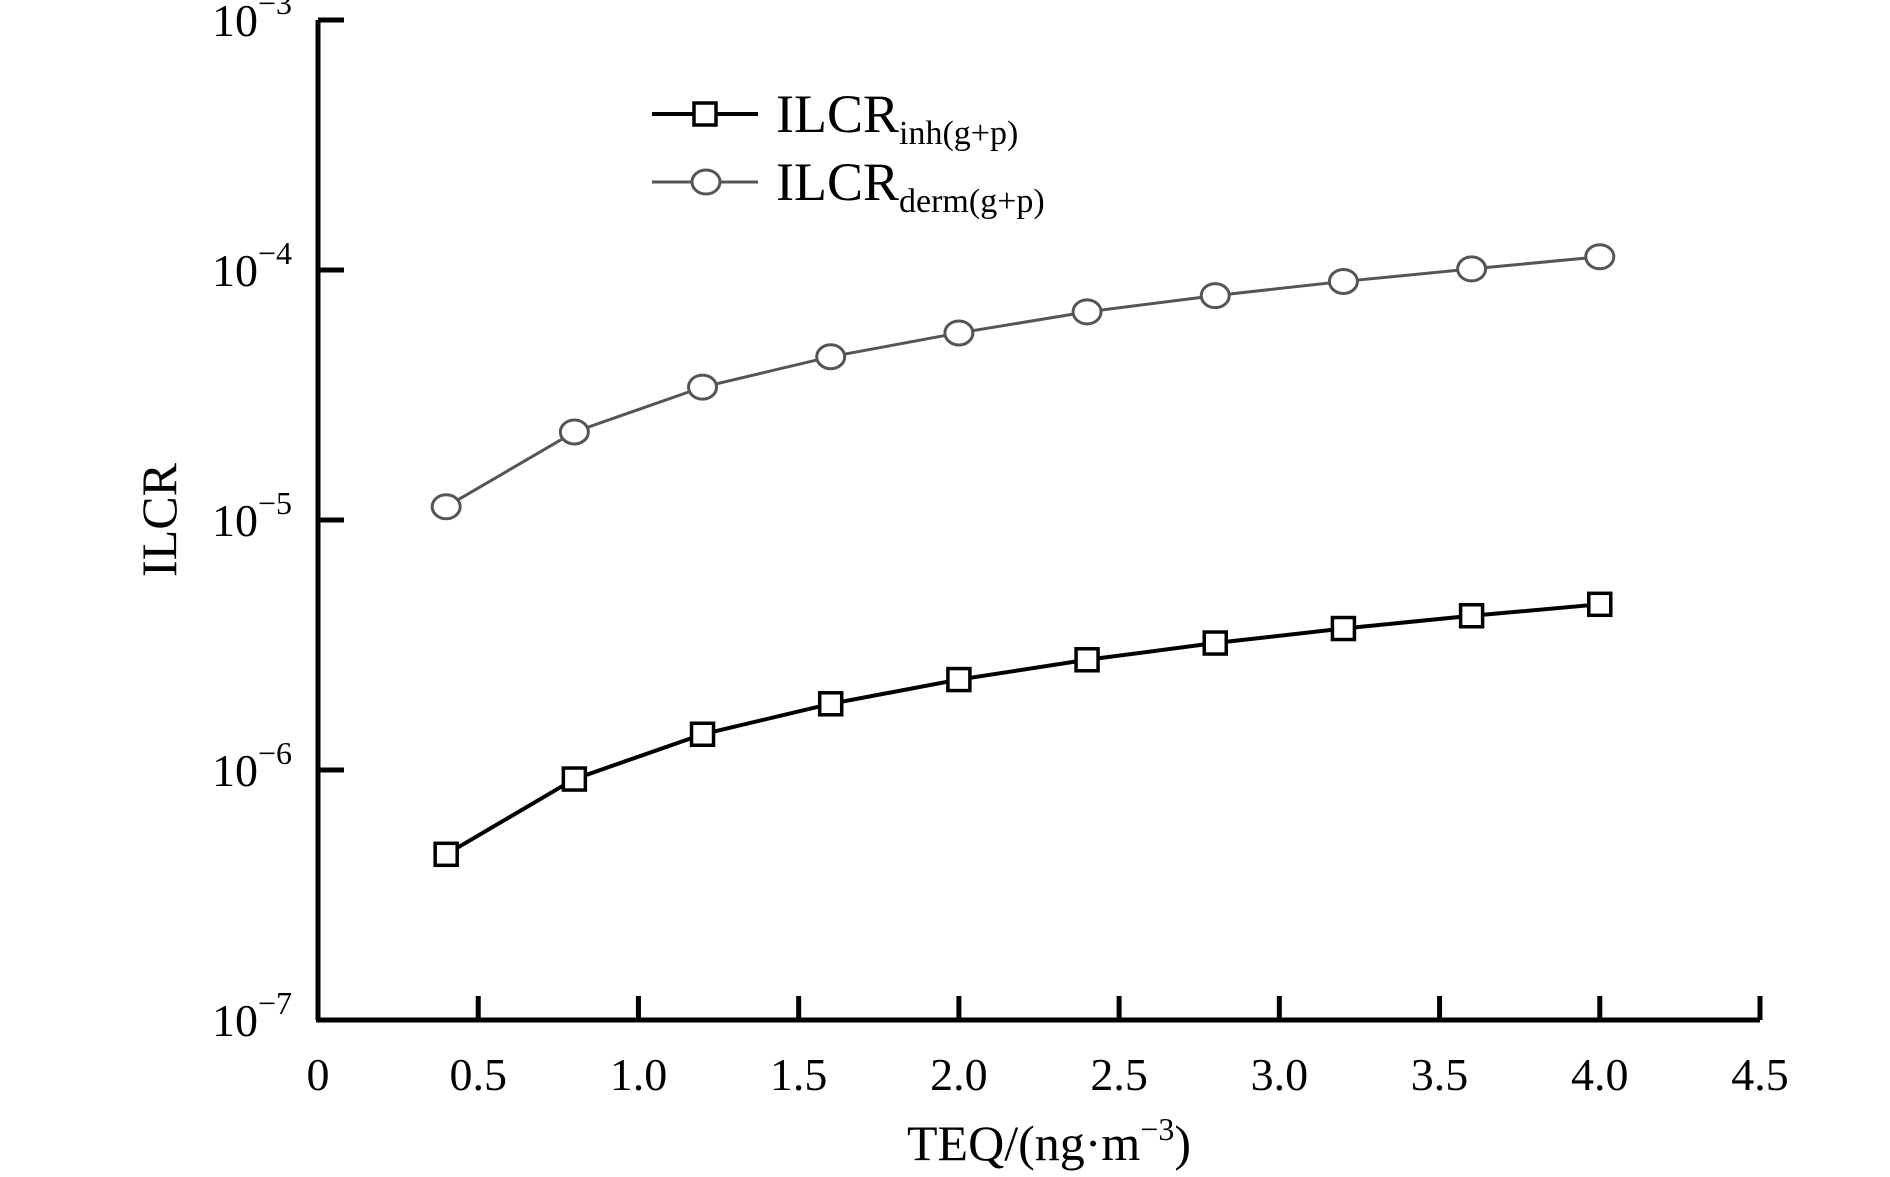  Describe the element at coordinates (275, 1003) in the screenshot. I see `y-tick-exponent: −7` at that location.